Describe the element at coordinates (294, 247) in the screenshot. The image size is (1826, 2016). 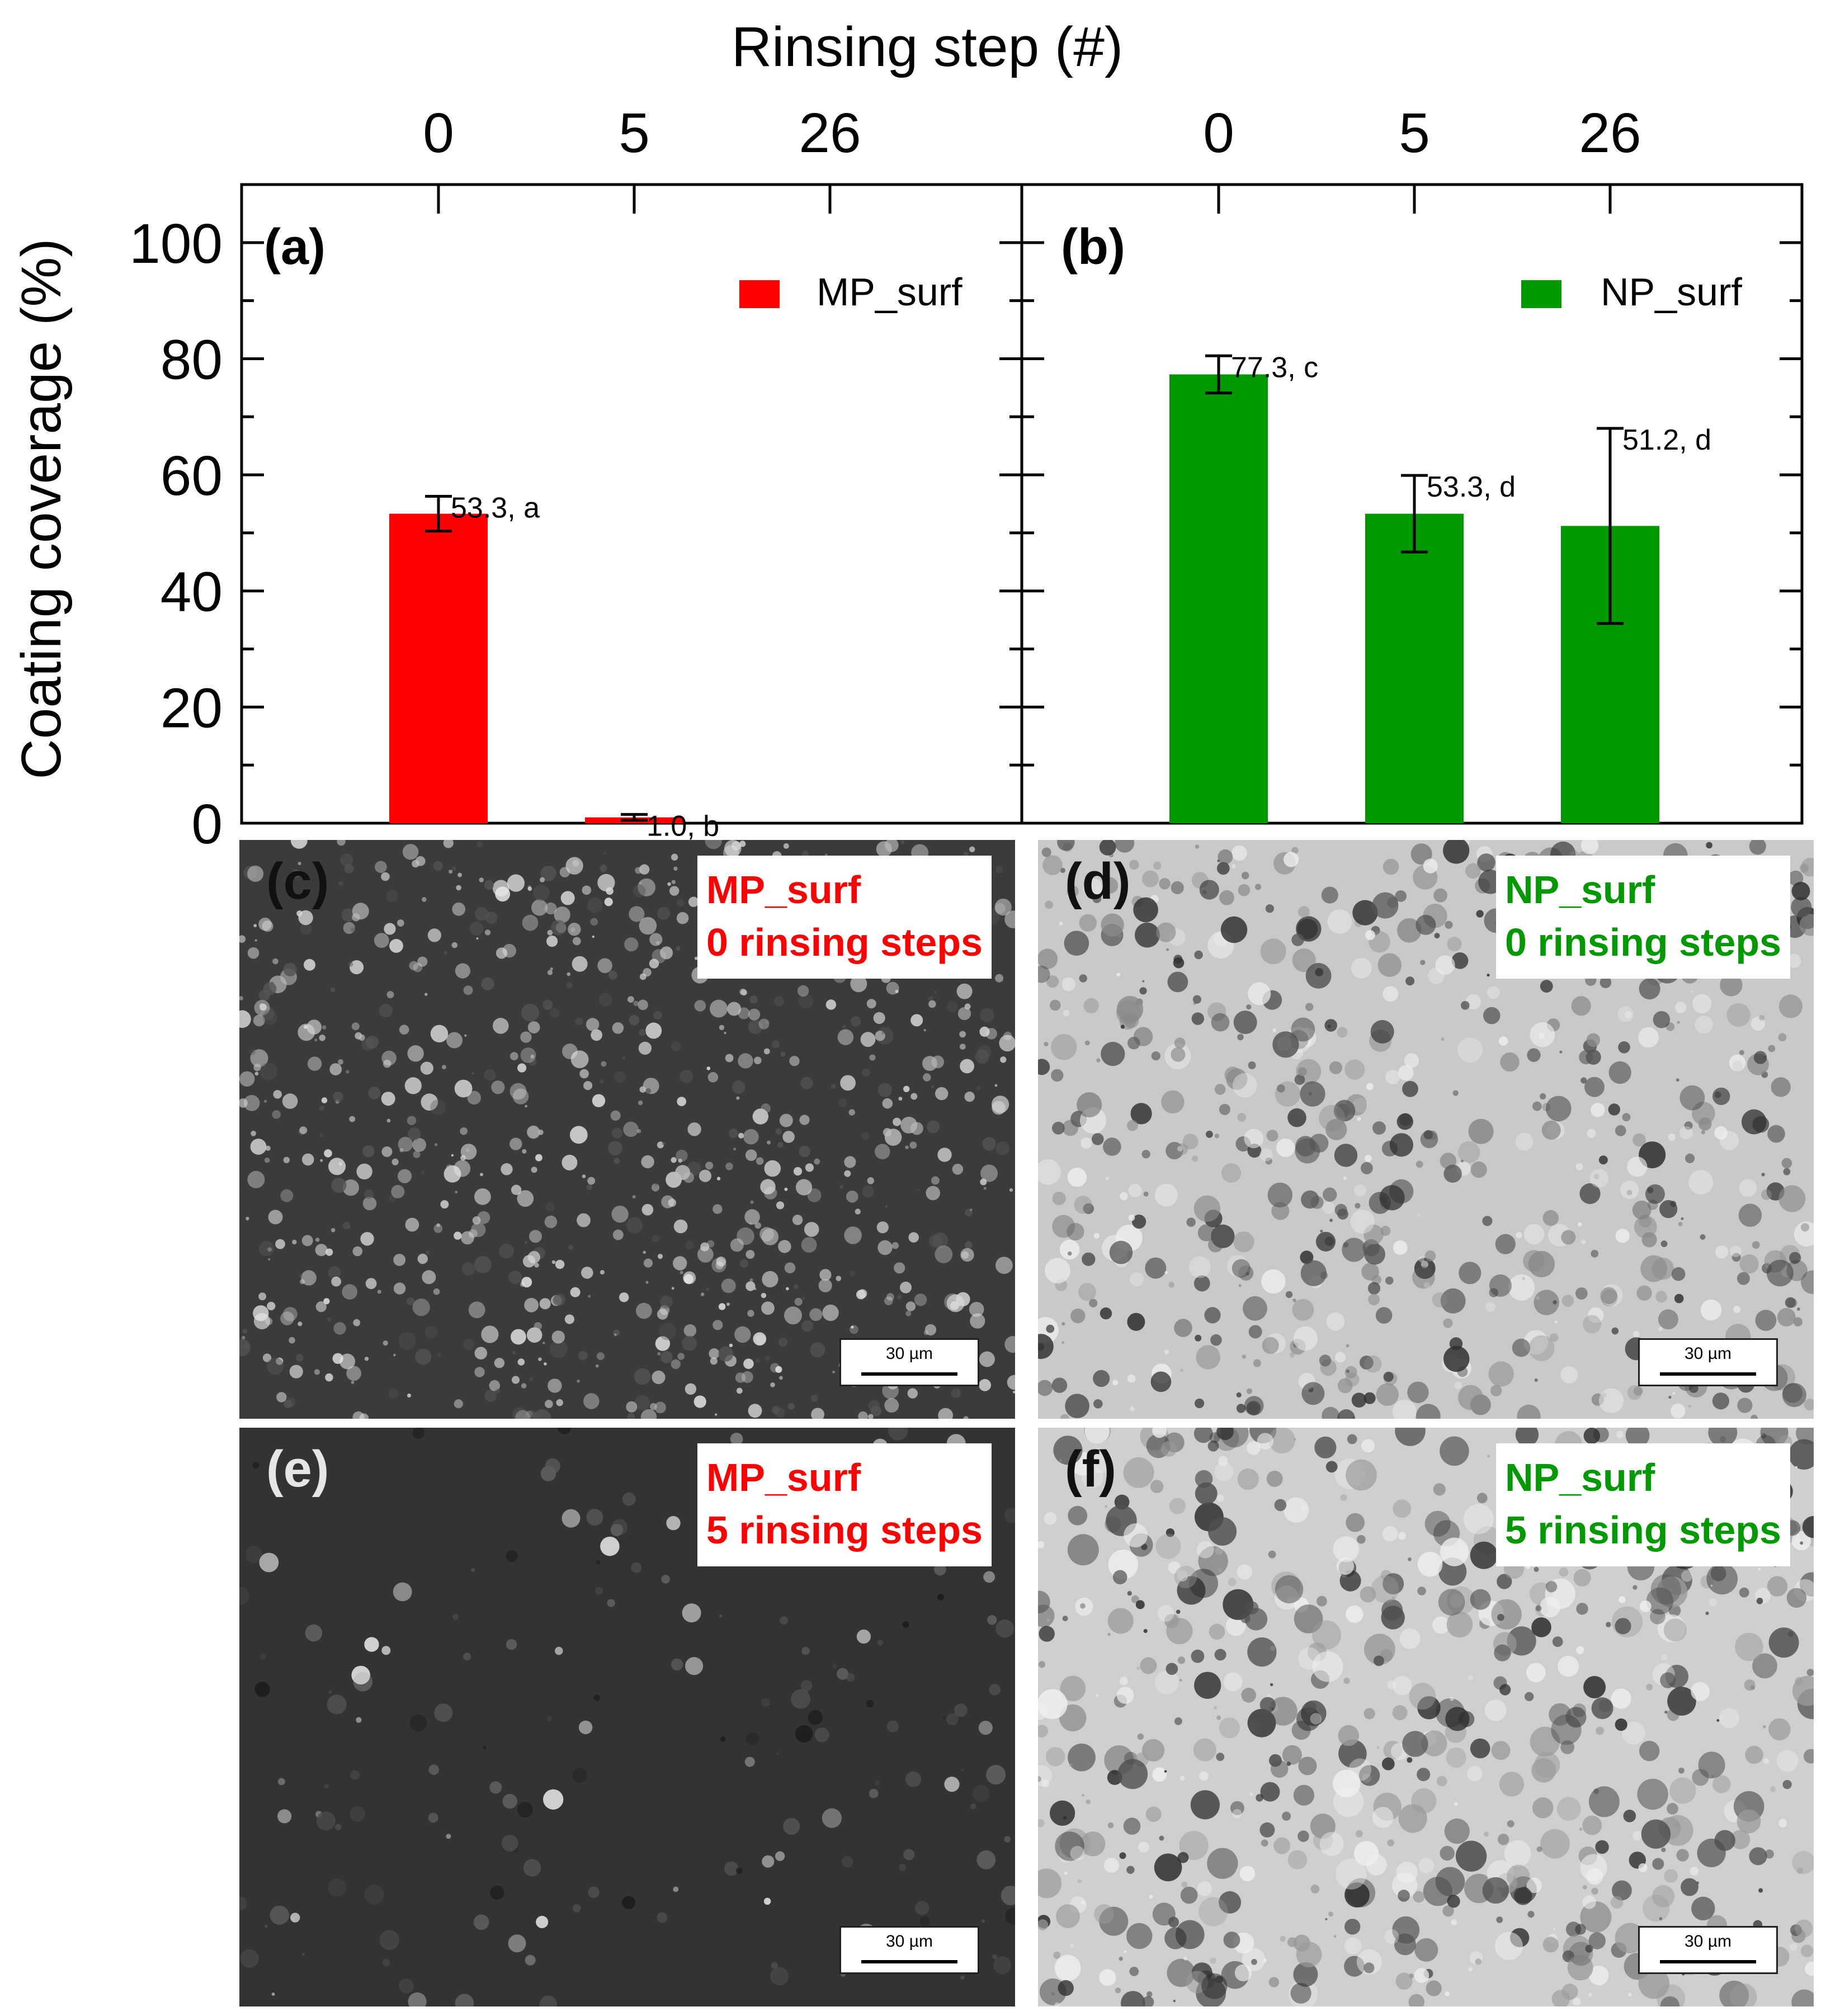
I see `panel-label-a: (a)` at that location.